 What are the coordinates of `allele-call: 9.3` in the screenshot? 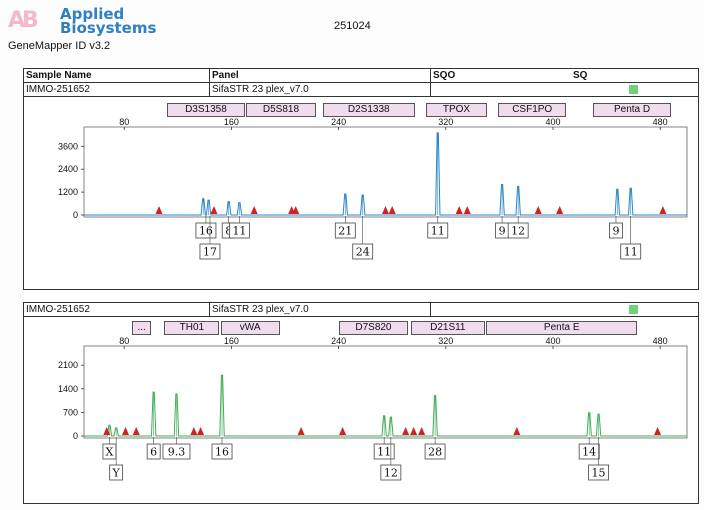 It's located at (176, 448).